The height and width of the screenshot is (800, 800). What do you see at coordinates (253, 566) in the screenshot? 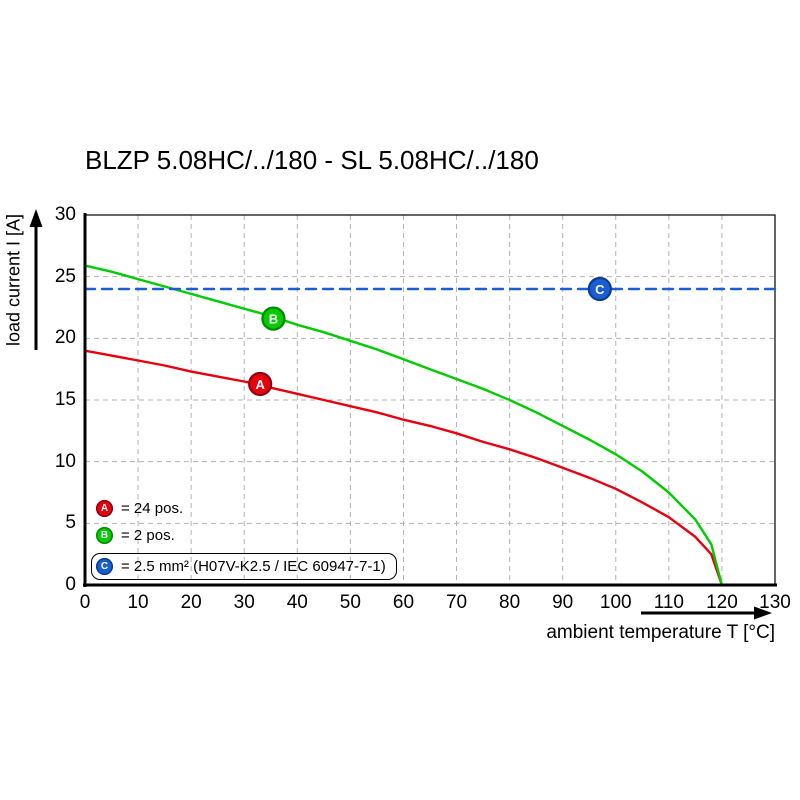
I see `legend-label-c: = 2.5 mm² (H07V-K2.5 / IEC 60947-7-1)` at bounding box center [253, 566].